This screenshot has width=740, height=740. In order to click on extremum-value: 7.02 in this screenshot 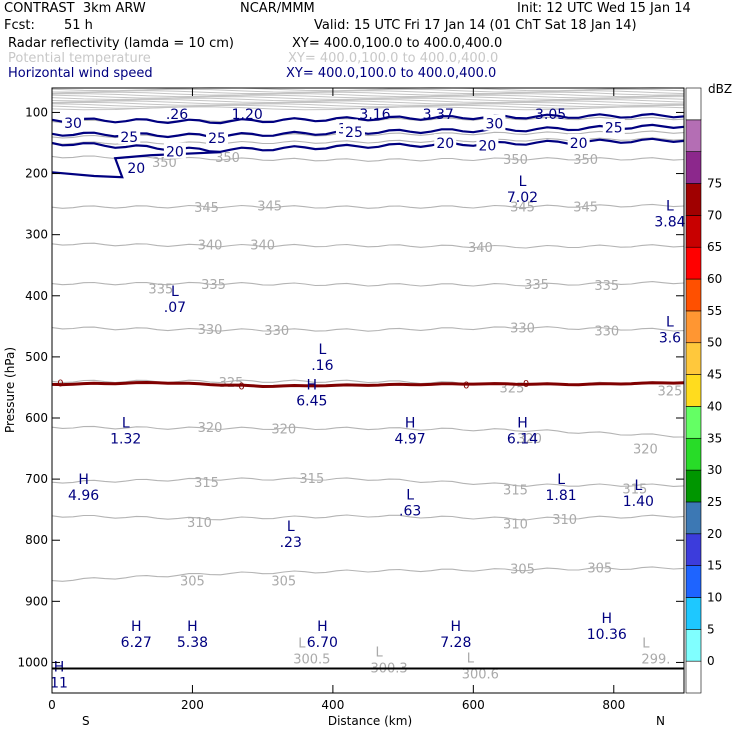, I will do `click(522, 198)`.